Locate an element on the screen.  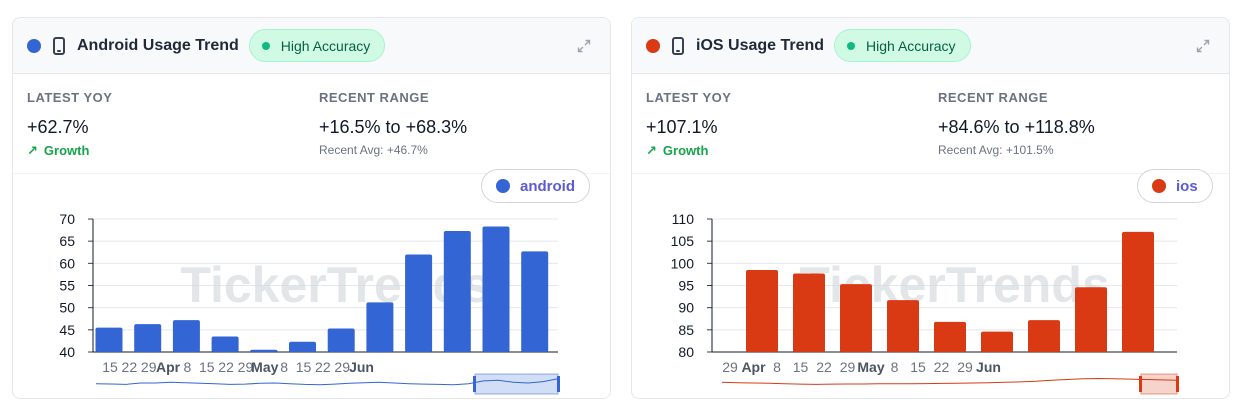
y-tick-label: 80 is located at coordinates (686, 352).